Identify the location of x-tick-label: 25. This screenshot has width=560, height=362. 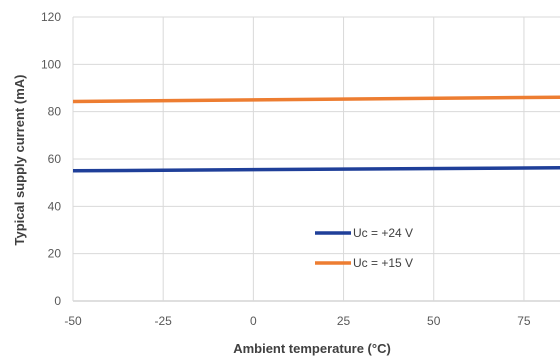
(344, 321).